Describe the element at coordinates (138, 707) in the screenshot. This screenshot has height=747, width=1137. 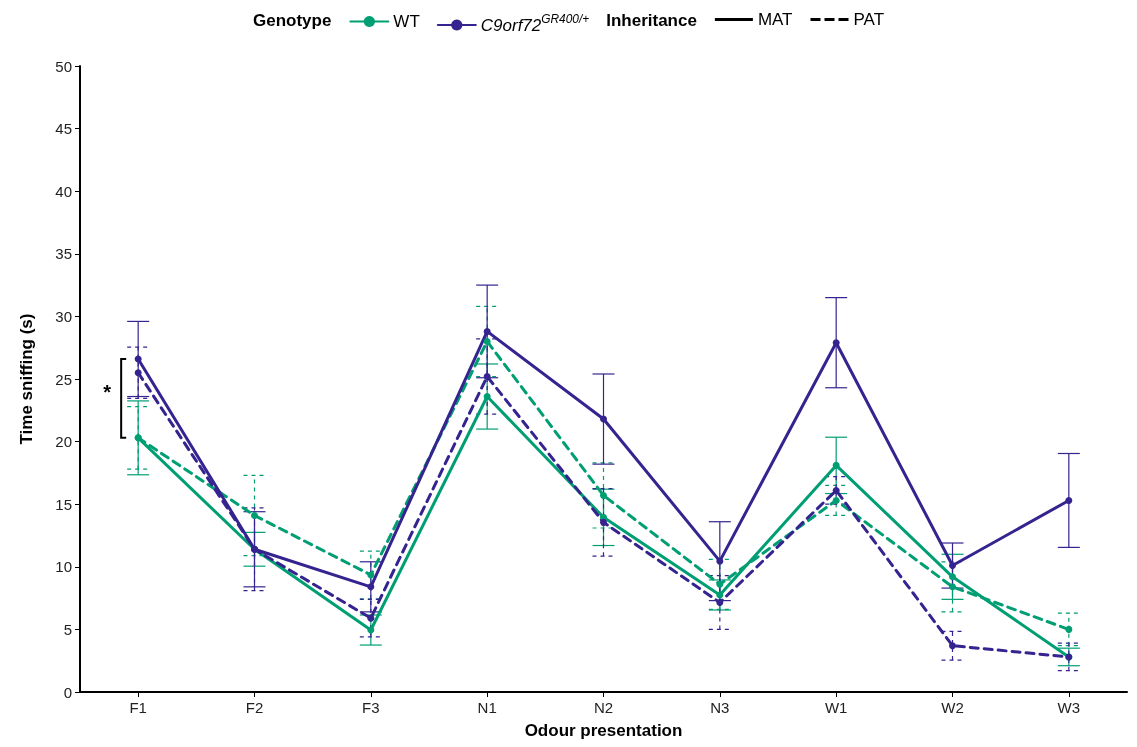
I see `x-tick-label: F1` at that location.